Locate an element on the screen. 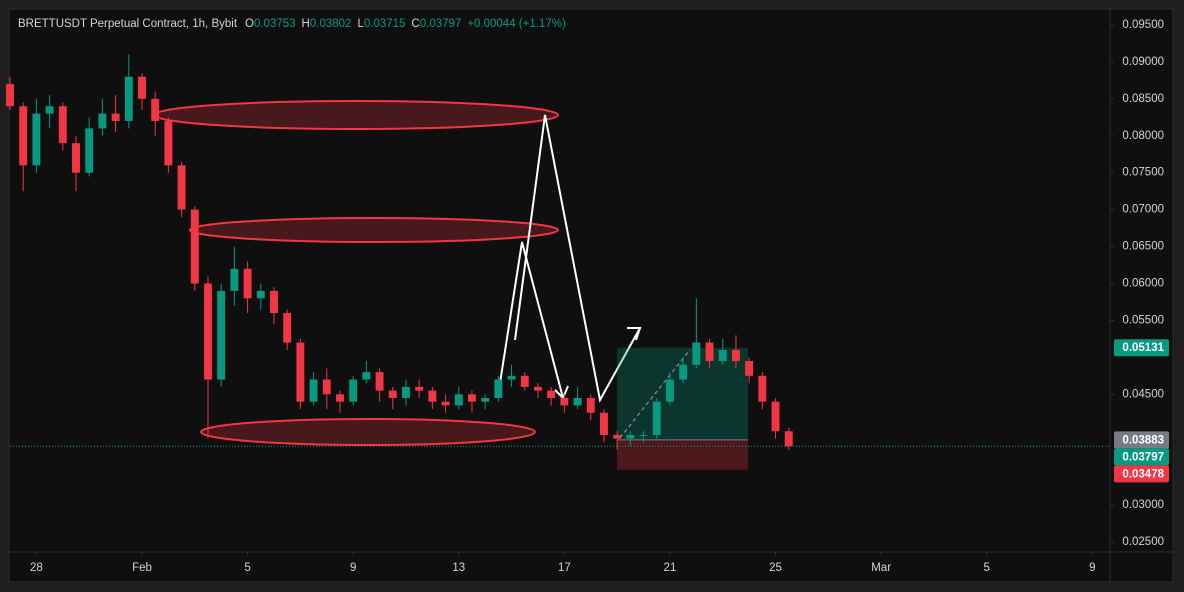  x-tick-label: Mar is located at coordinates (881, 568).